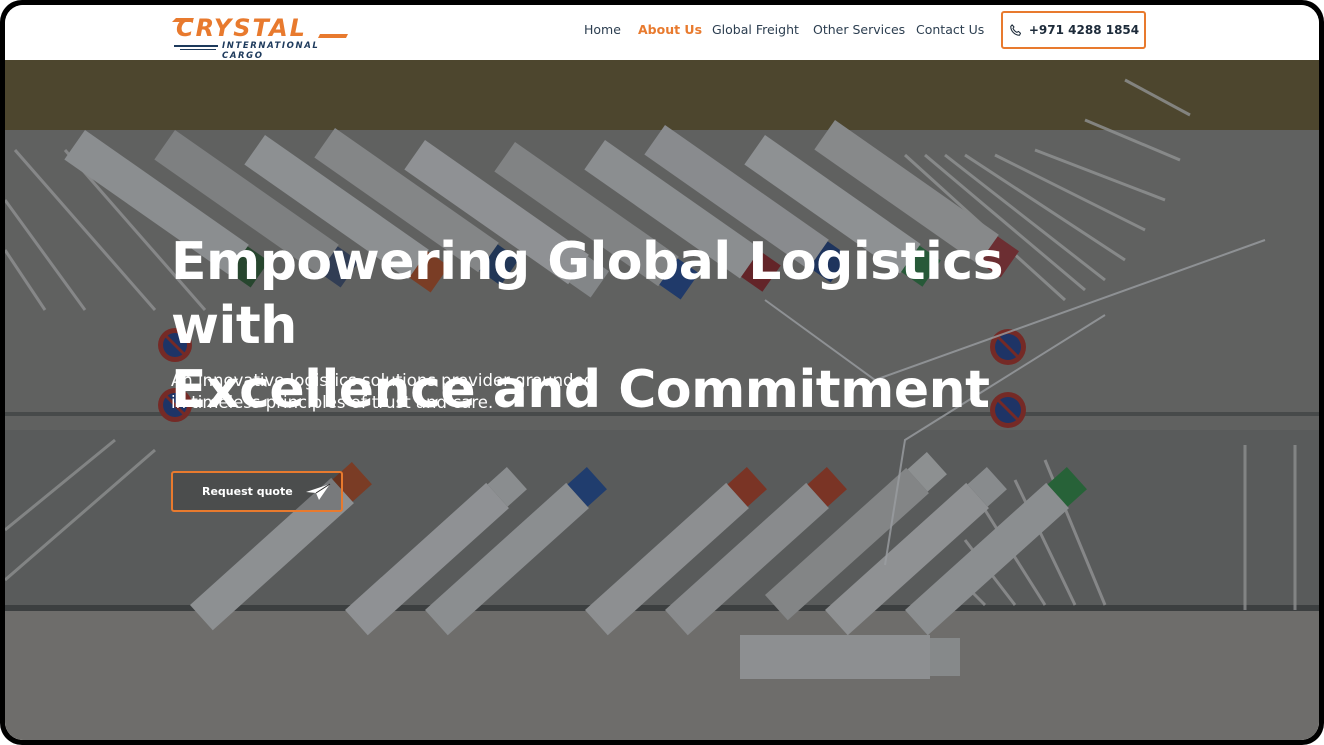  Describe the element at coordinates (196, 46) in the screenshot. I see `logo-underline` at that location.